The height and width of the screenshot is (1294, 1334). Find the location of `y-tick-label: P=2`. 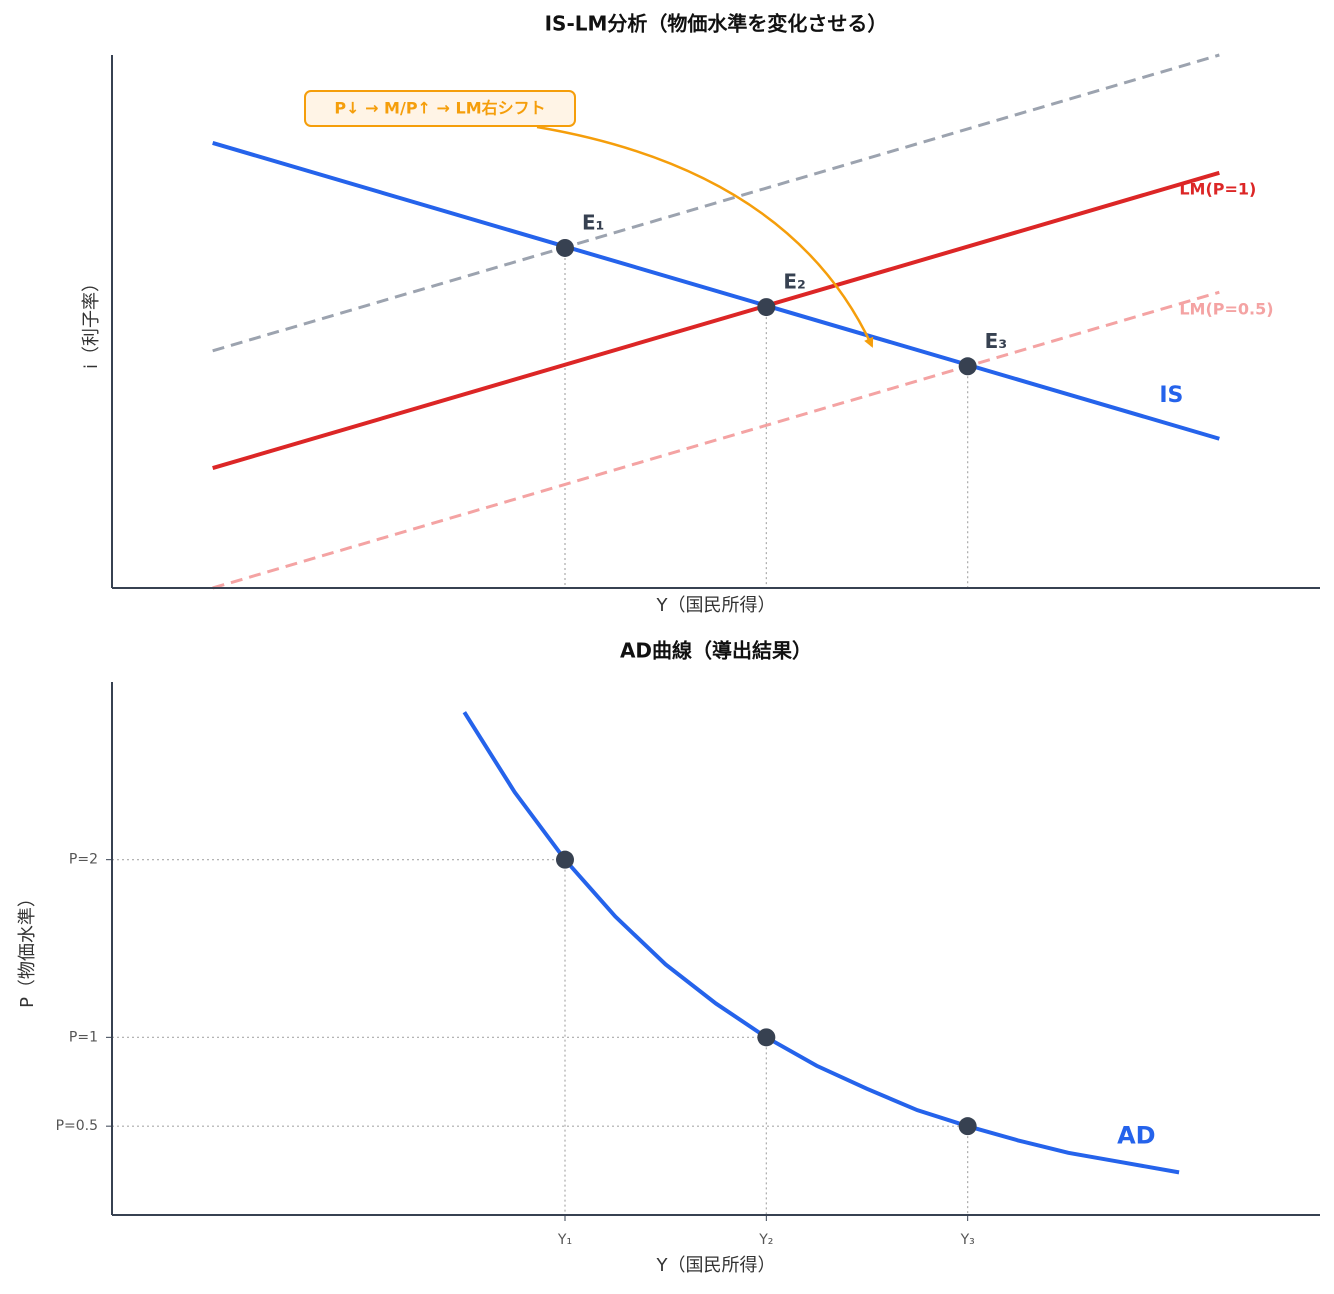

y-tick-label: P=2 is located at coordinates (83, 860).